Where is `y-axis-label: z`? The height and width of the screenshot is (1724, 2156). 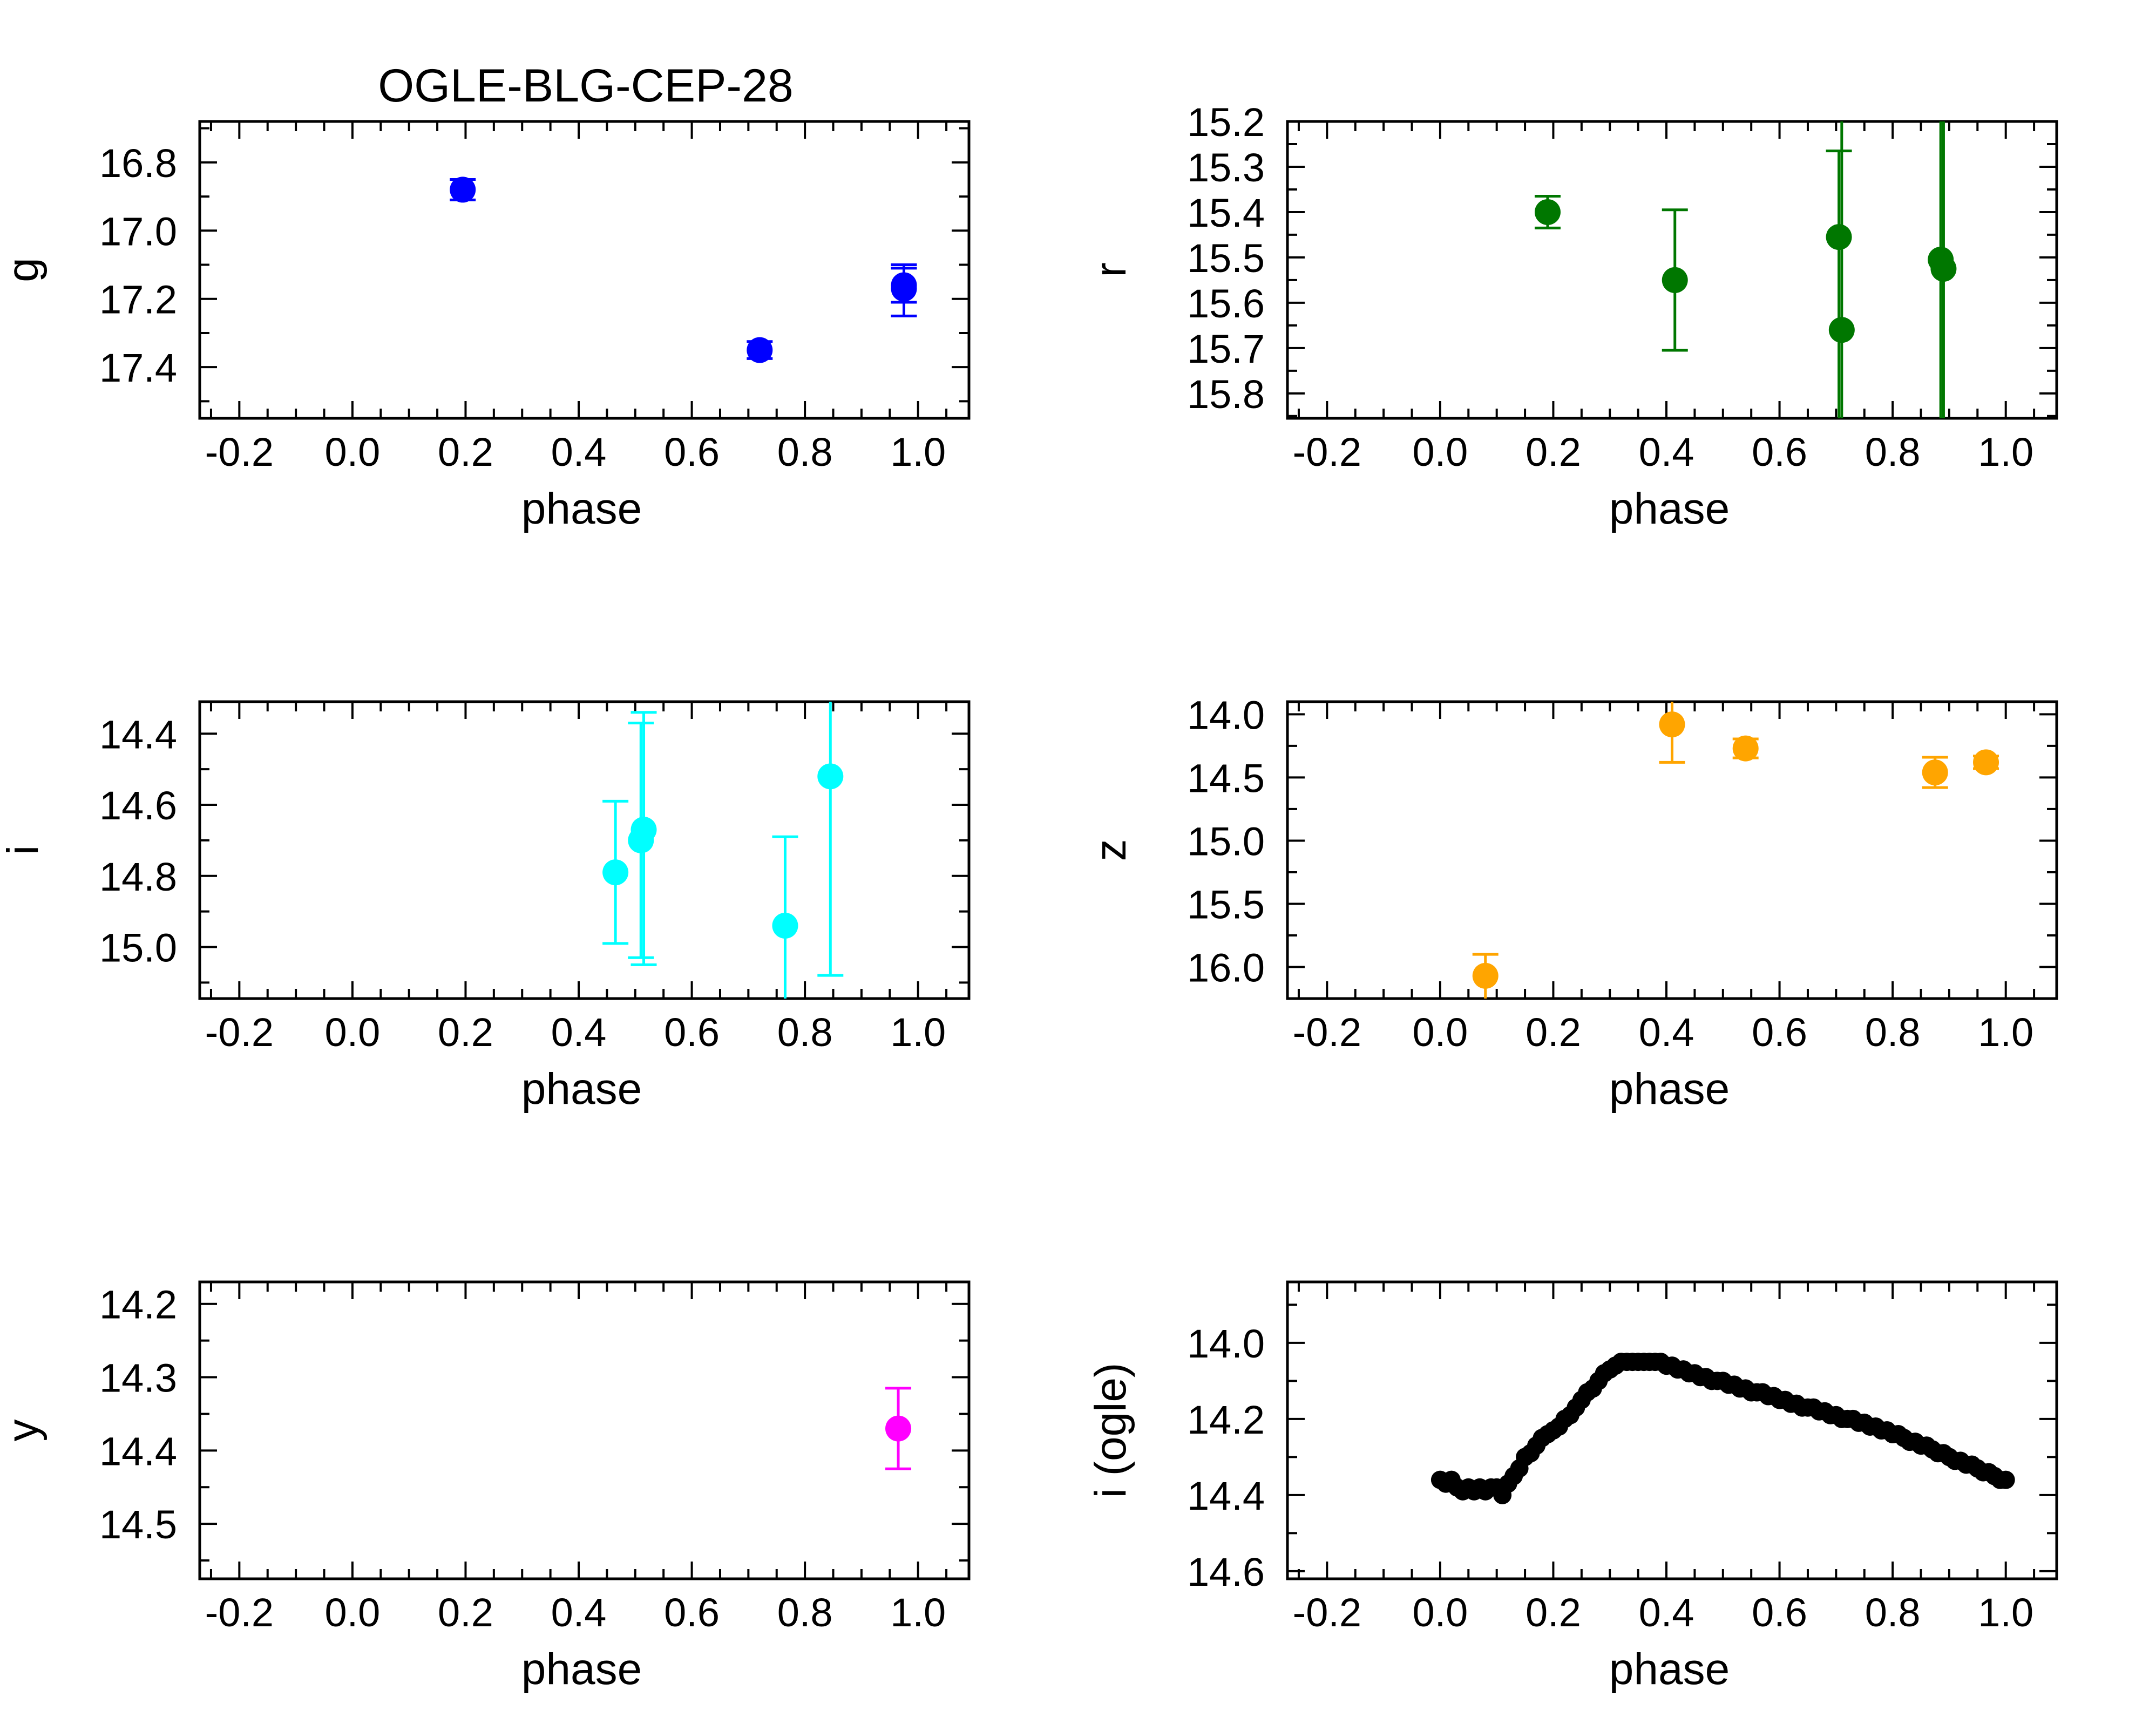
y-axis-label: z is located at coordinates (1110, 850).